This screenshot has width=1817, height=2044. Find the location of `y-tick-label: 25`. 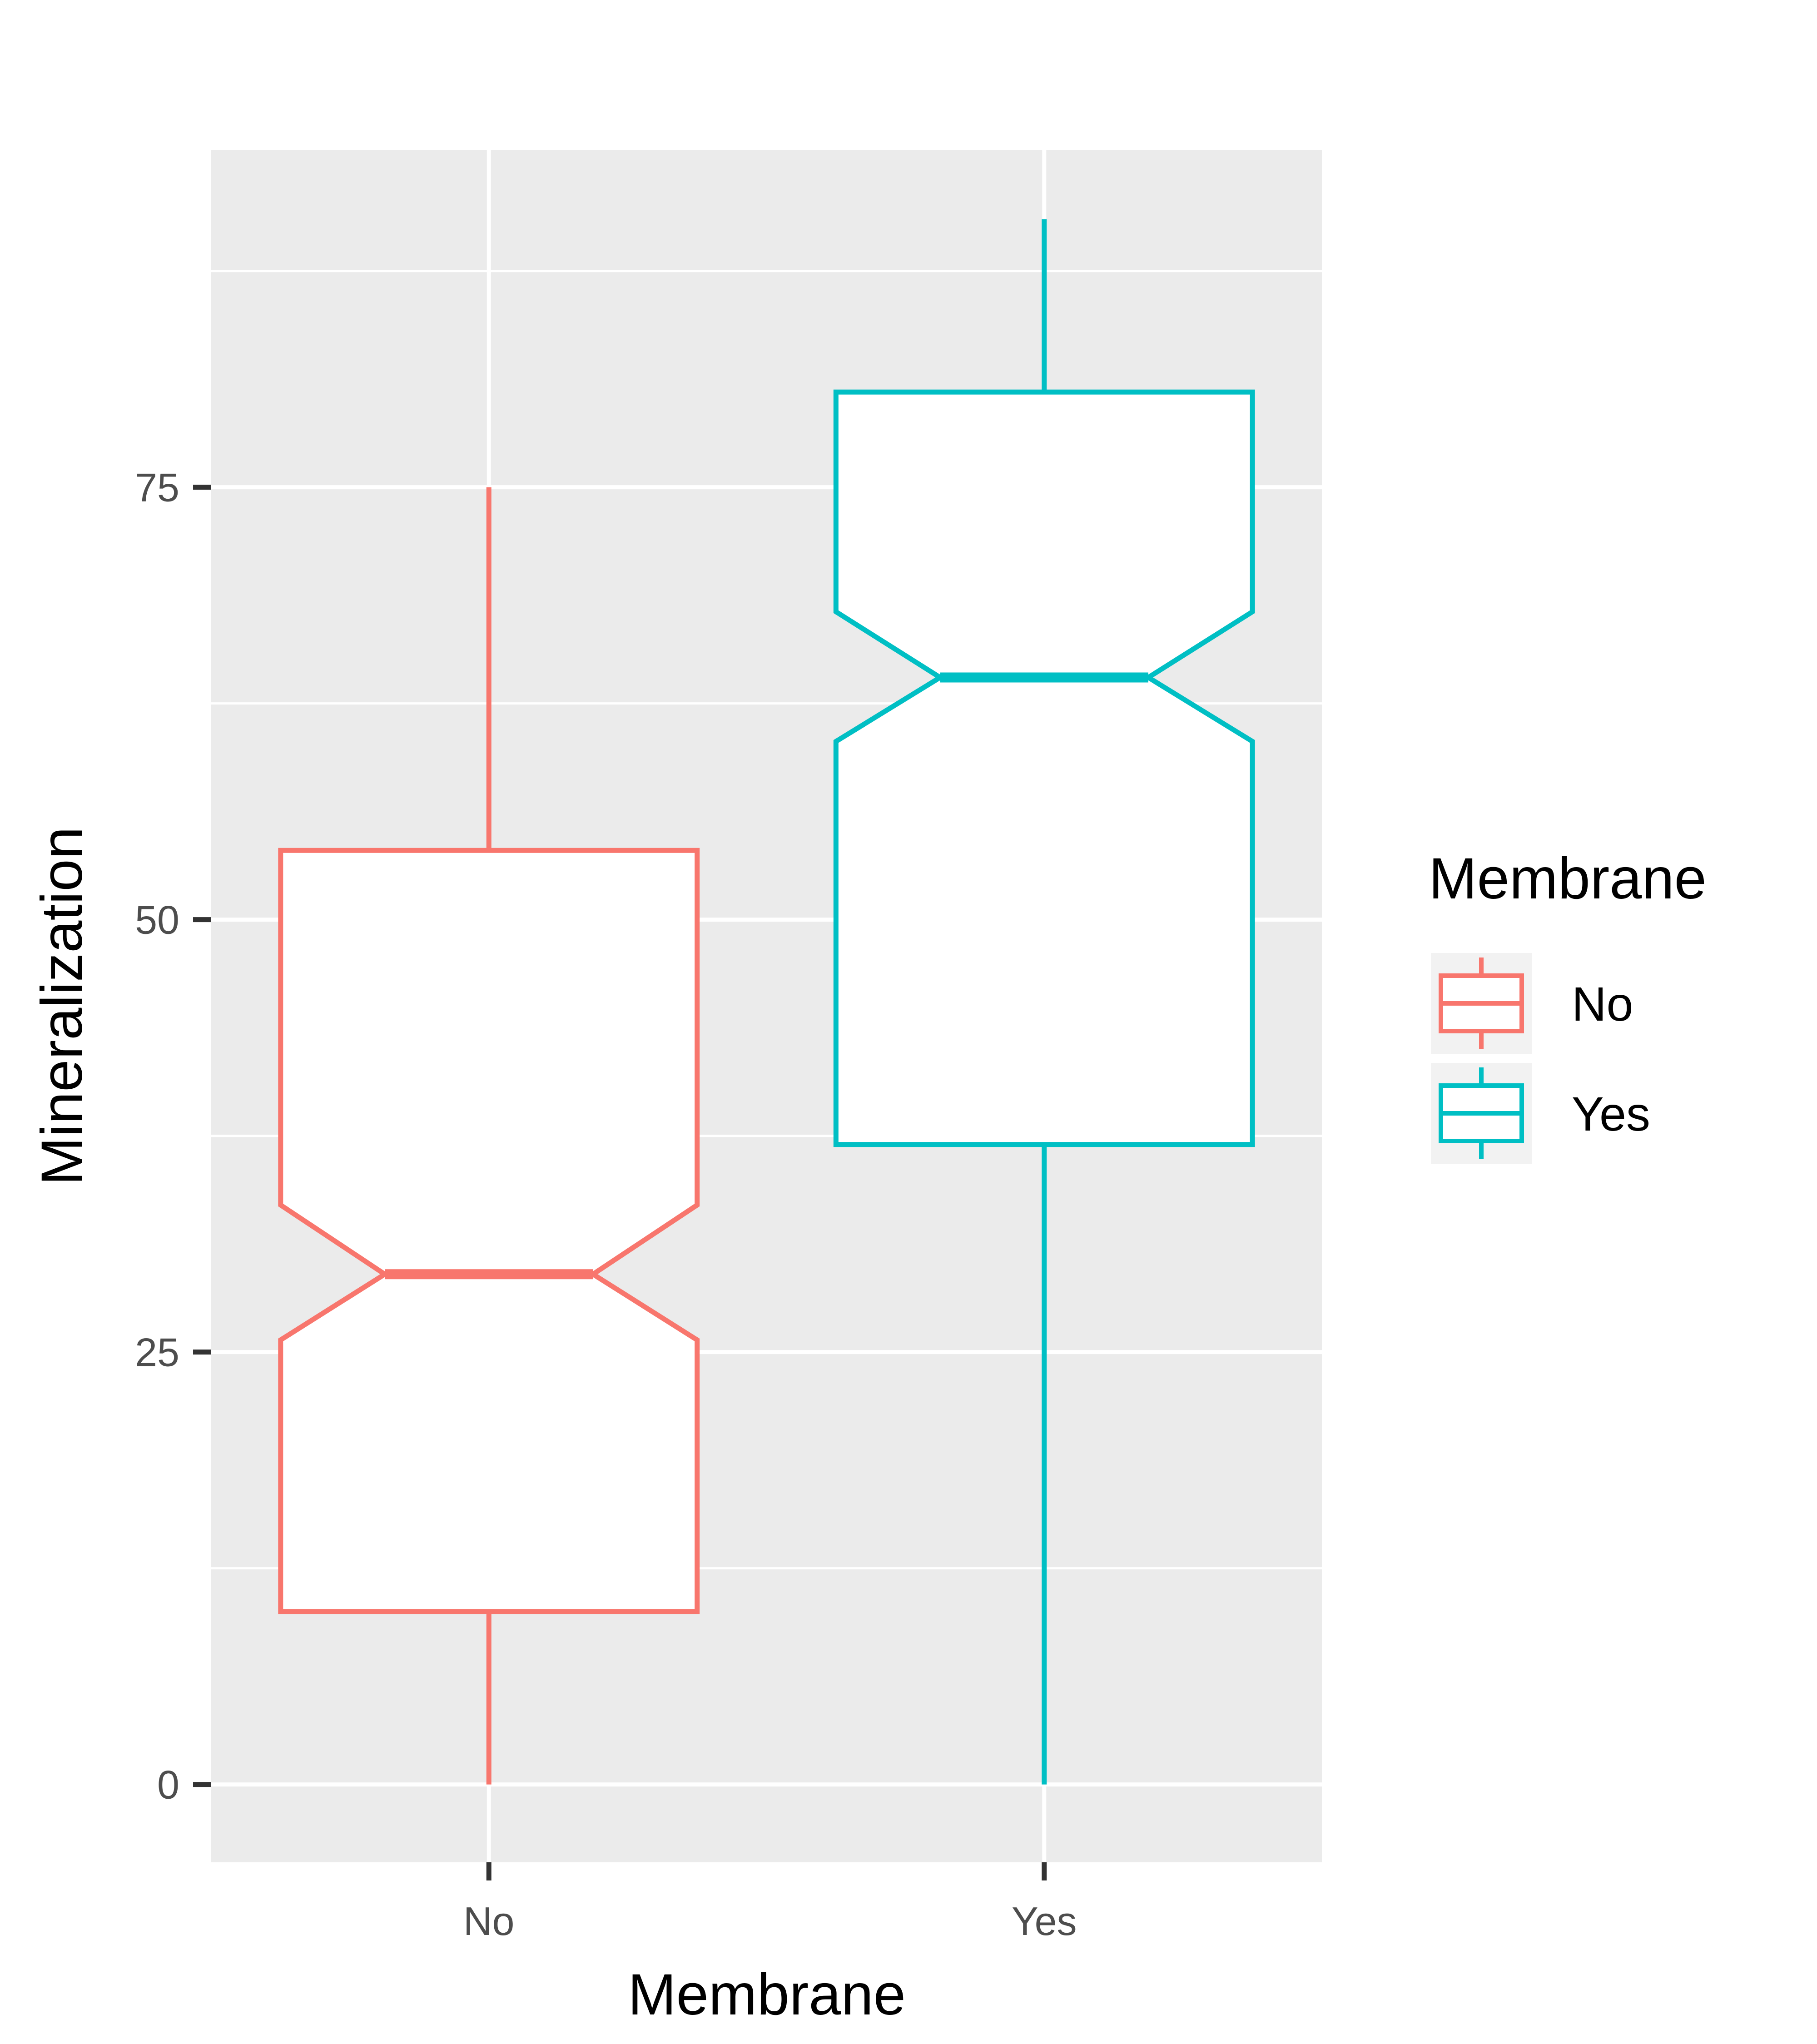

y-tick-label: 25 is located at coordinates (157, 1353).